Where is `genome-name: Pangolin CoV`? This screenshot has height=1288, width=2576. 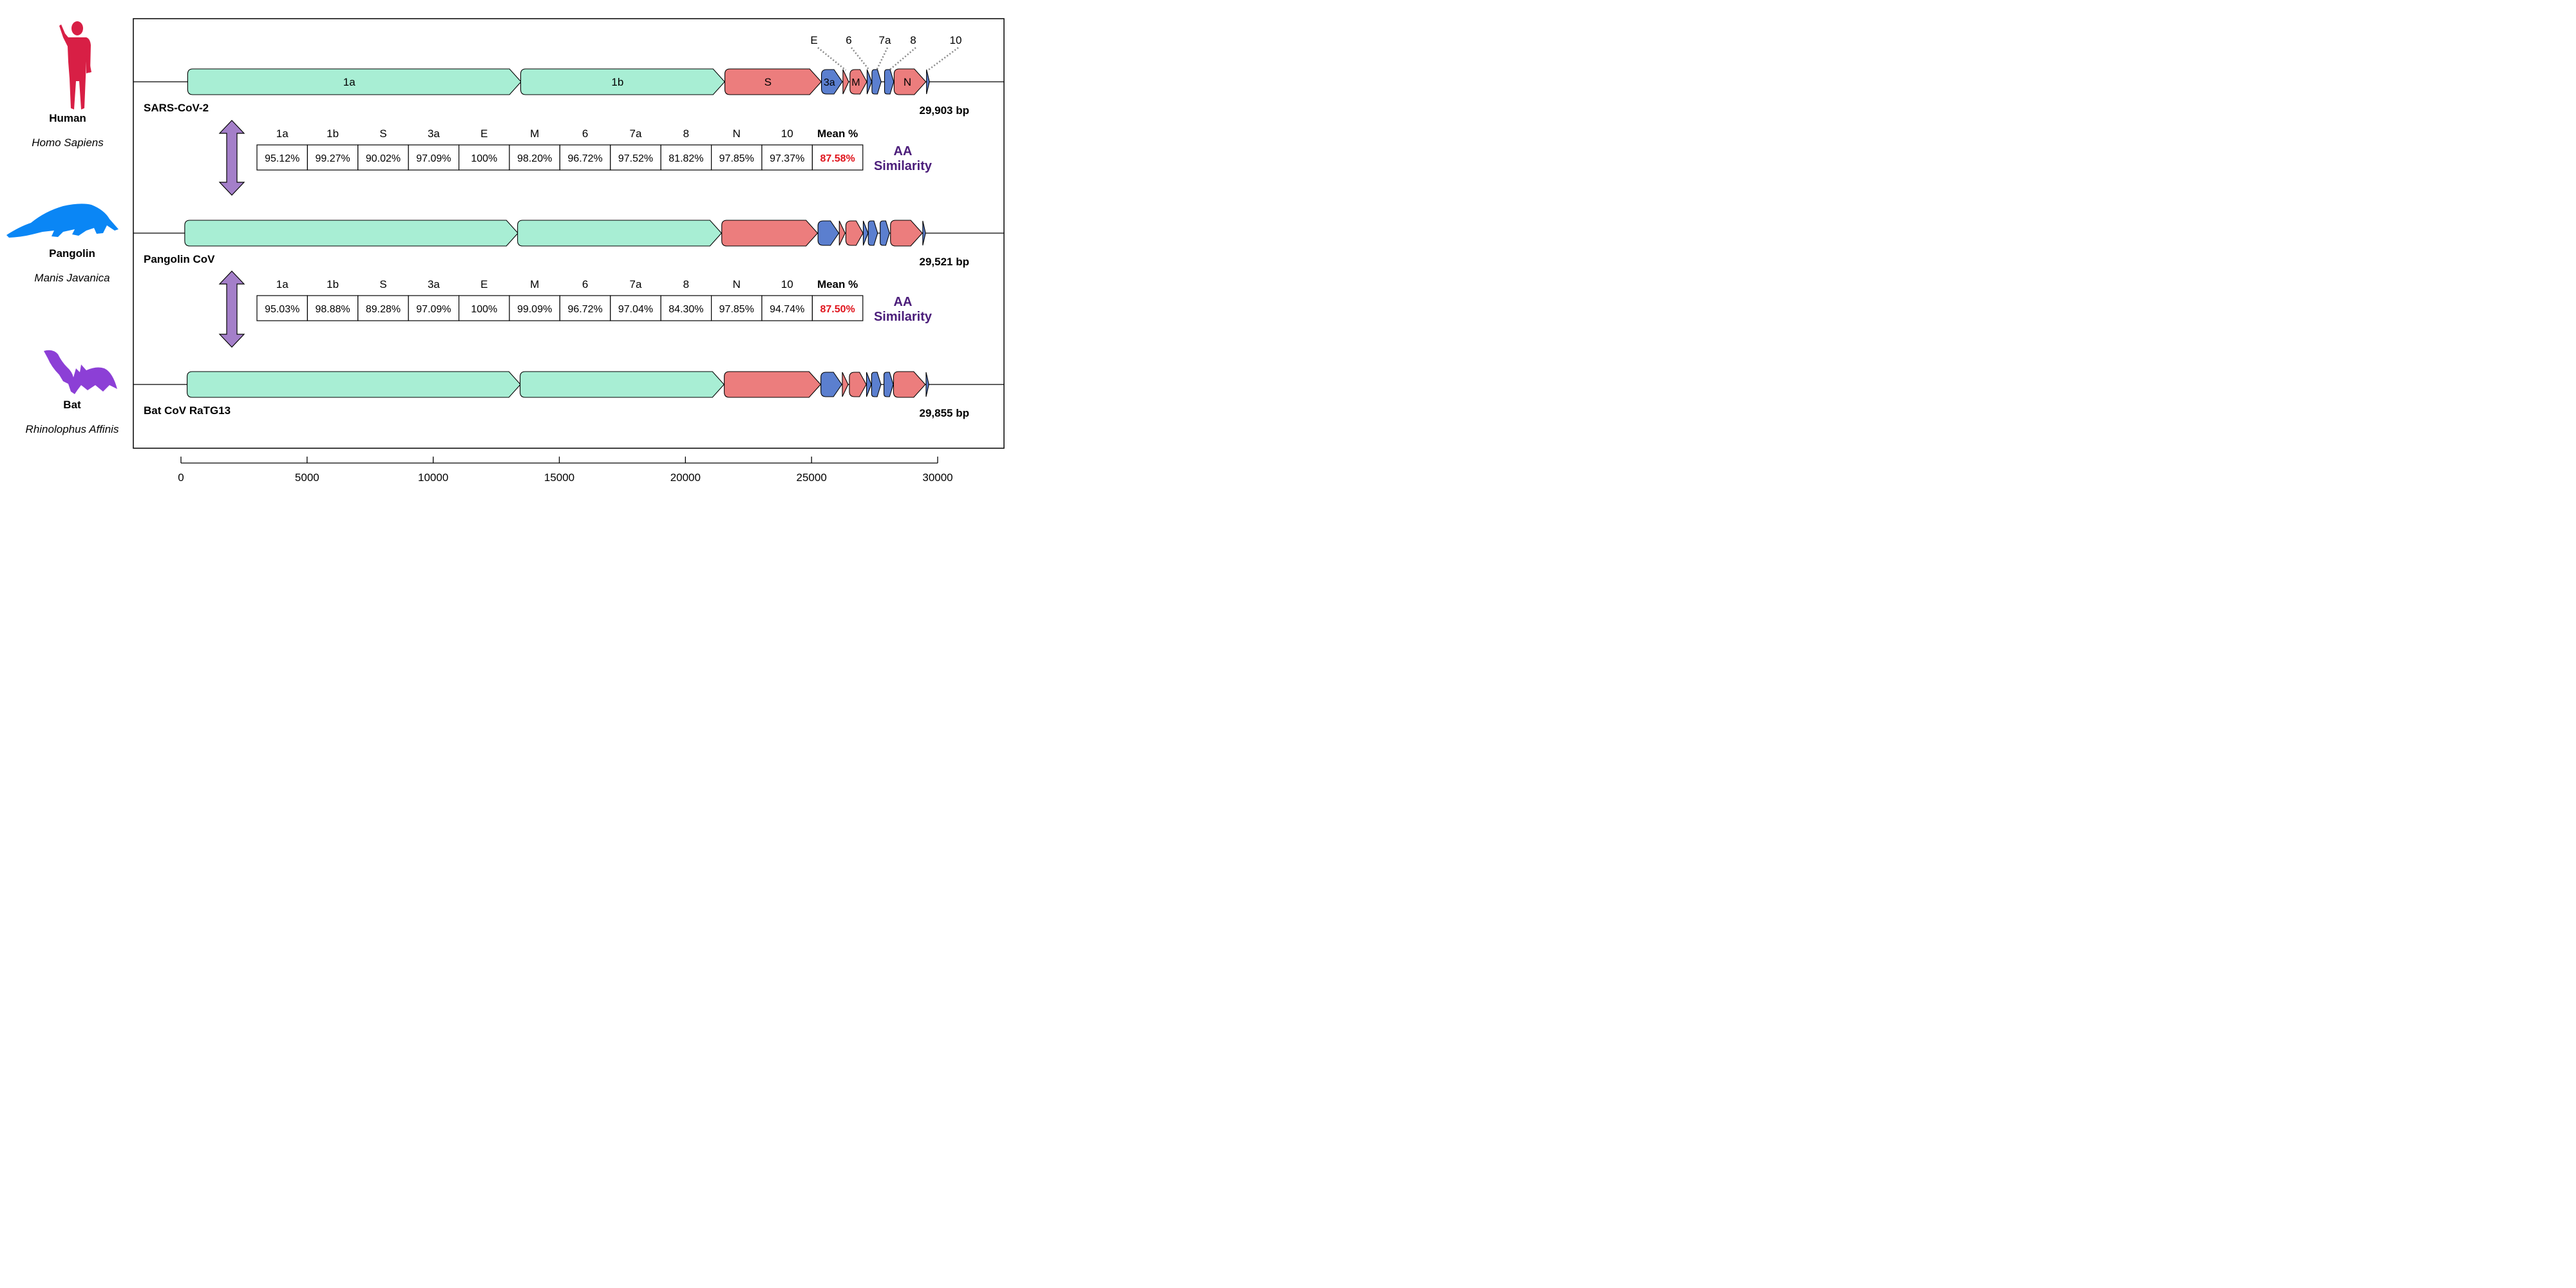
genome-name: Pangolin CoV is located at coordinates (179, 259).